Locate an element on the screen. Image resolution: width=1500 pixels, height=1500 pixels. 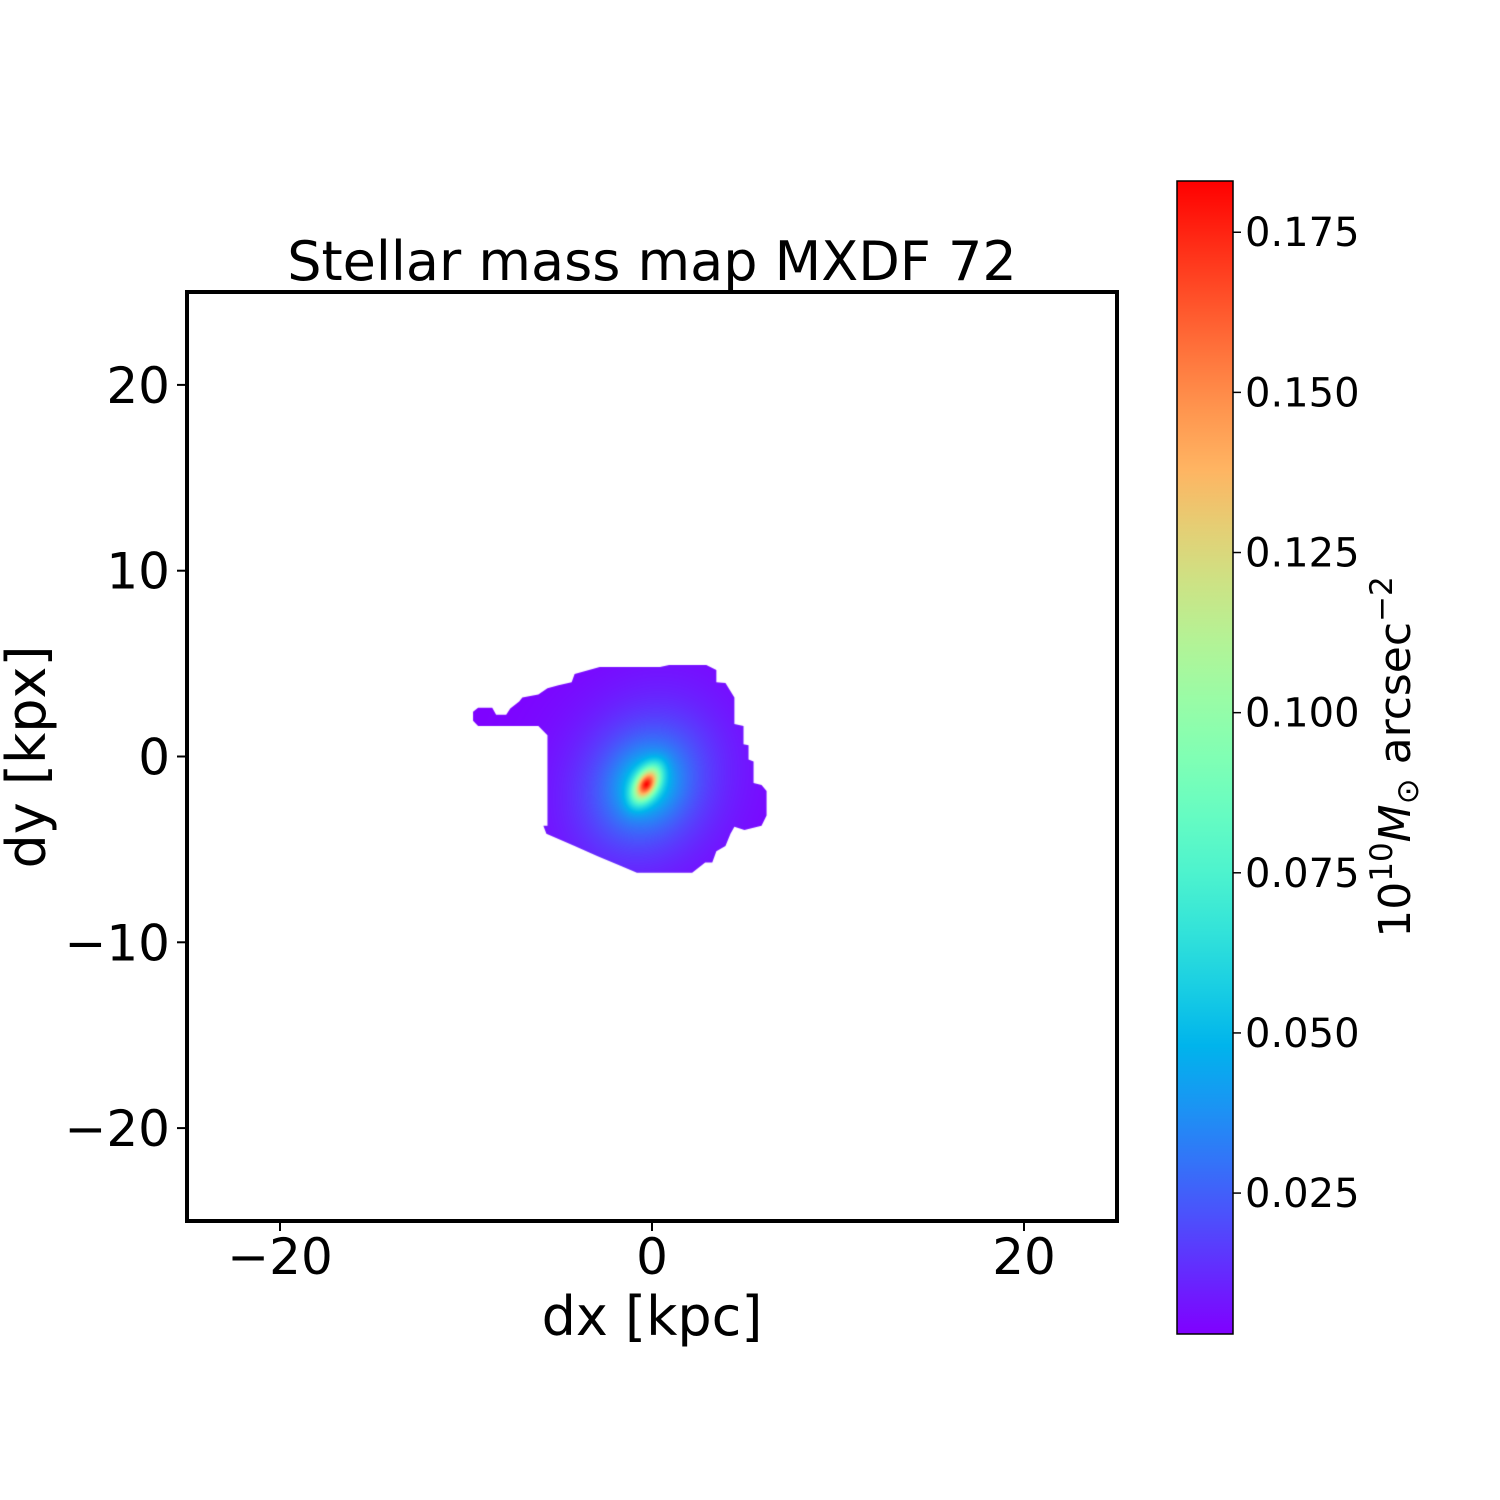
colorbar-tick-label: 0.025 is located at coordinates (1302, 1194).